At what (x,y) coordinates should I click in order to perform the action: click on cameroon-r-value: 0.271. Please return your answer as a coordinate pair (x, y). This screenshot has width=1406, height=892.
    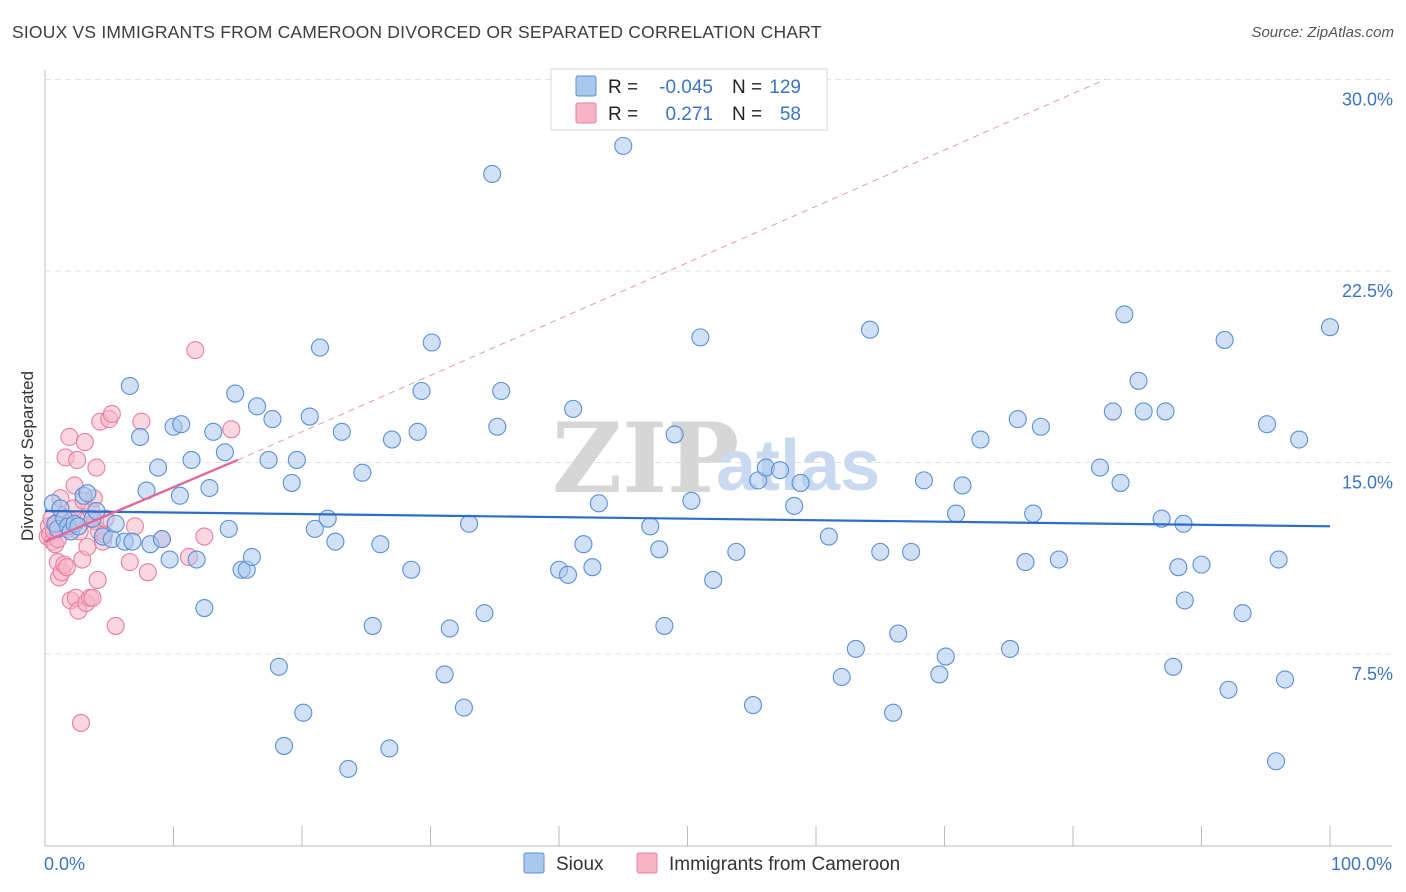
    Looking at the image, I should click on (689, 114).